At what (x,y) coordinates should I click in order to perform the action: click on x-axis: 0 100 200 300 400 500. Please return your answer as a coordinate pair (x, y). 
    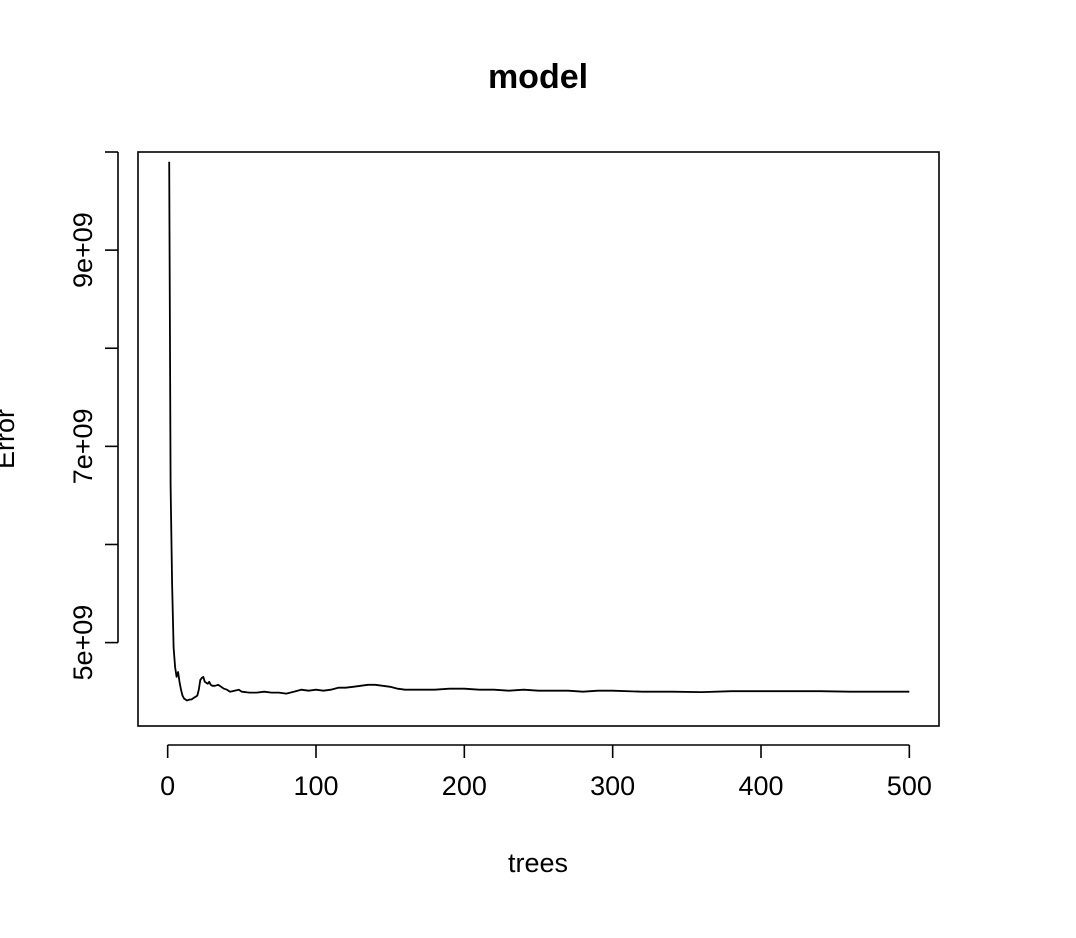
    Looking at the image, I should click on (546, 772).